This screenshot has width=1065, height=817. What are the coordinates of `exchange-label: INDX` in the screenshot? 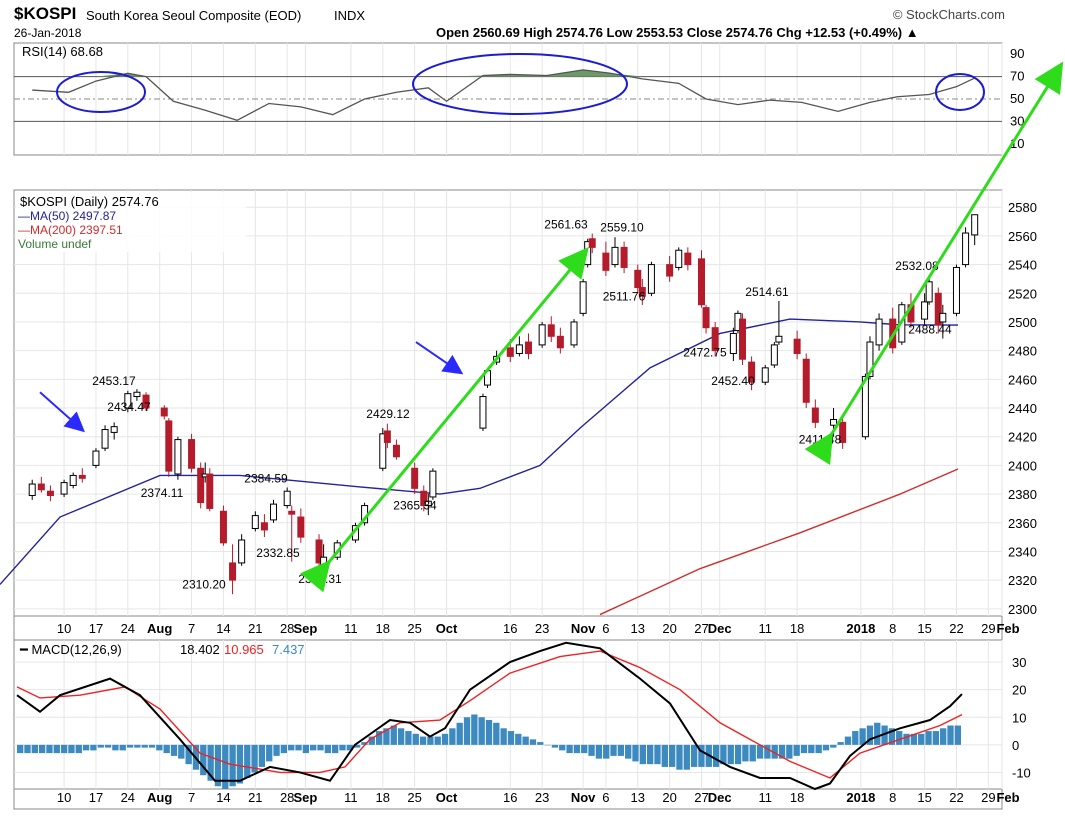 It's located at (350, 15).